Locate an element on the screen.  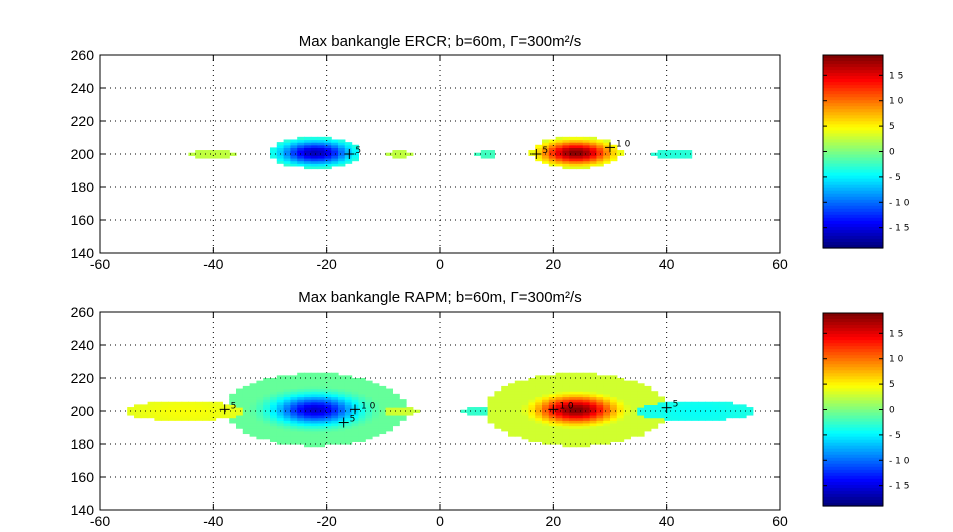
colorbar: 1 51 050- 5- 1 0- 1 5 is located at coordinates (866, 151).